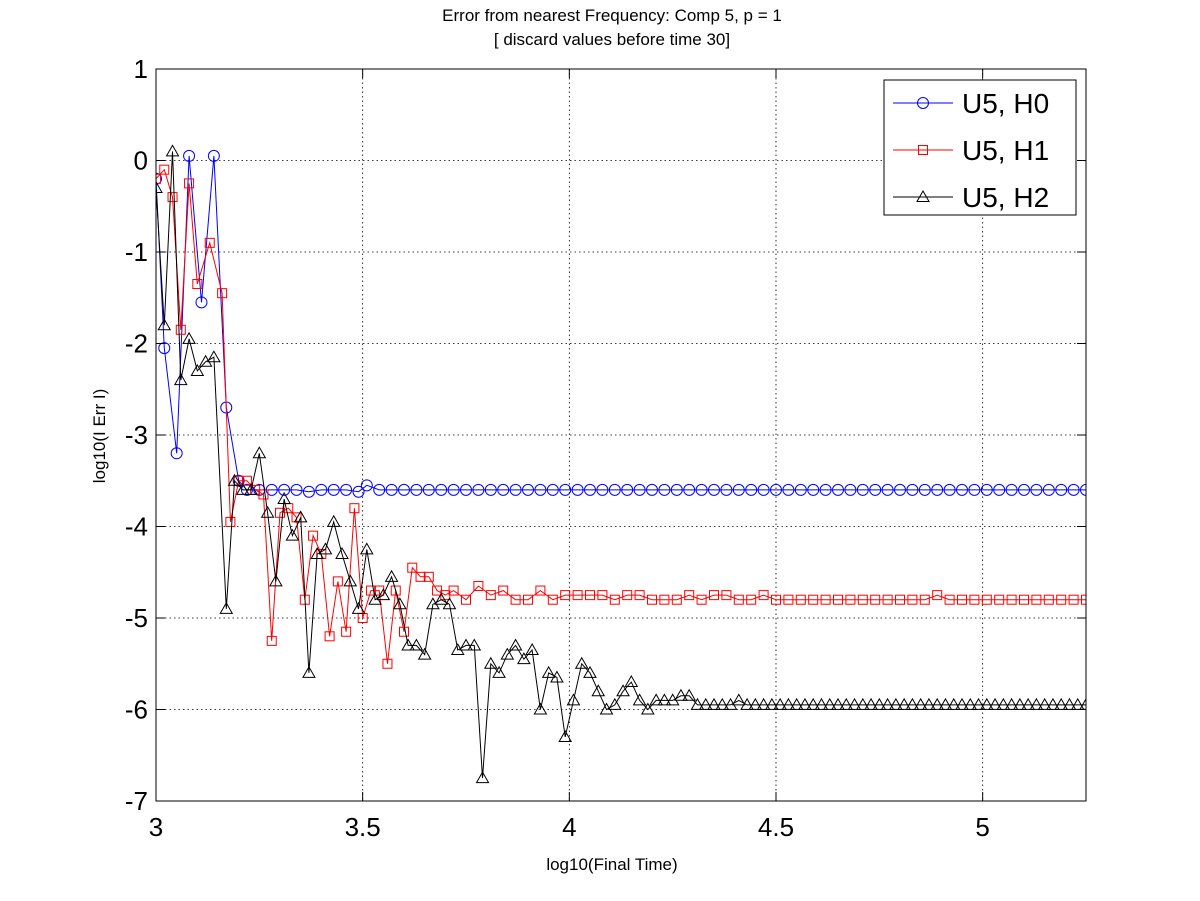 The height and width of the screenshot is (901, 1200). I want to click on y-axis-label: log10(I Err I), so click(99, 436).